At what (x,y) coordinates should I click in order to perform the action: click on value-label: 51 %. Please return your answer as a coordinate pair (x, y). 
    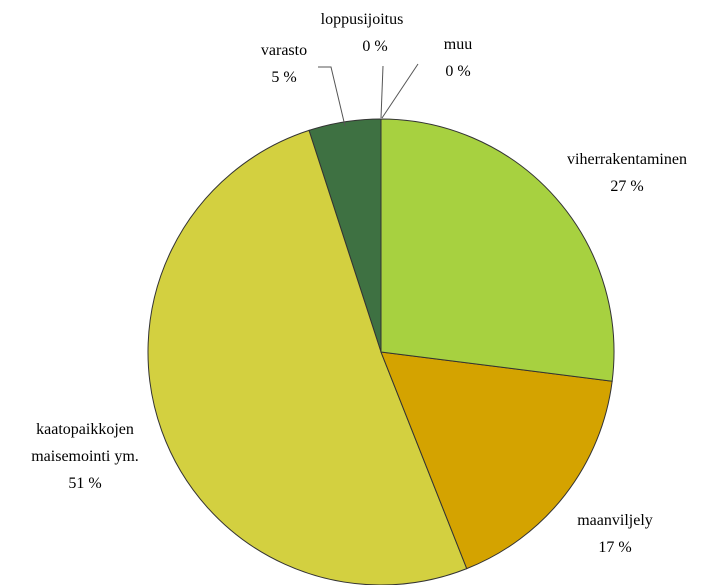
    Looking at the image, I should click on (85, 483).